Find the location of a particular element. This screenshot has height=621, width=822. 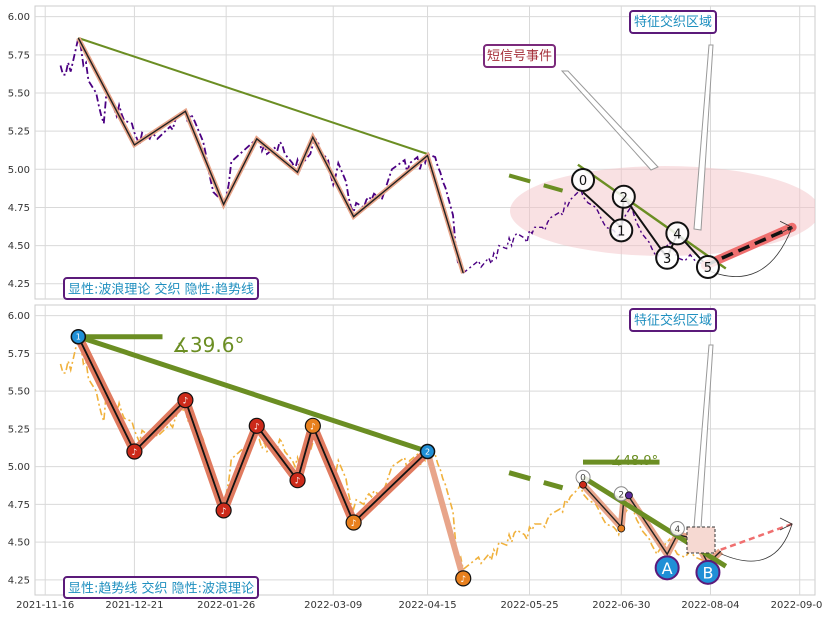

bottom-y-axis: 6.00 5.75 5.50 5.25 5.00 4.75 4.50 4.25 is located at coordinates (19, 448).